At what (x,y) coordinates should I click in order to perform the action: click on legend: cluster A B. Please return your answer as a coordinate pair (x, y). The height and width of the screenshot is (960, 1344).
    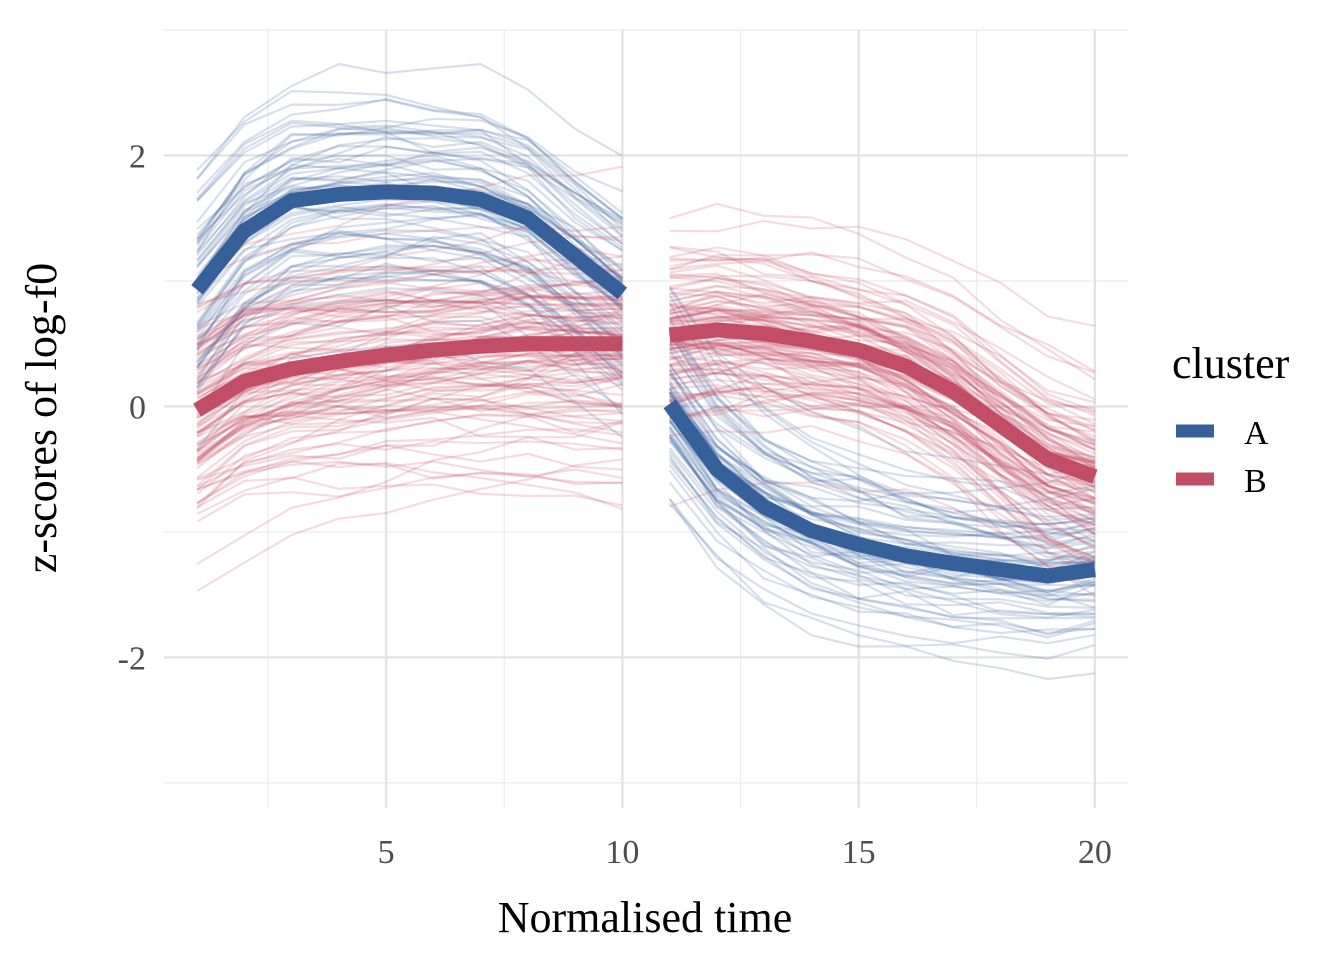
    Looking at the image, I should click on (1231, 419).